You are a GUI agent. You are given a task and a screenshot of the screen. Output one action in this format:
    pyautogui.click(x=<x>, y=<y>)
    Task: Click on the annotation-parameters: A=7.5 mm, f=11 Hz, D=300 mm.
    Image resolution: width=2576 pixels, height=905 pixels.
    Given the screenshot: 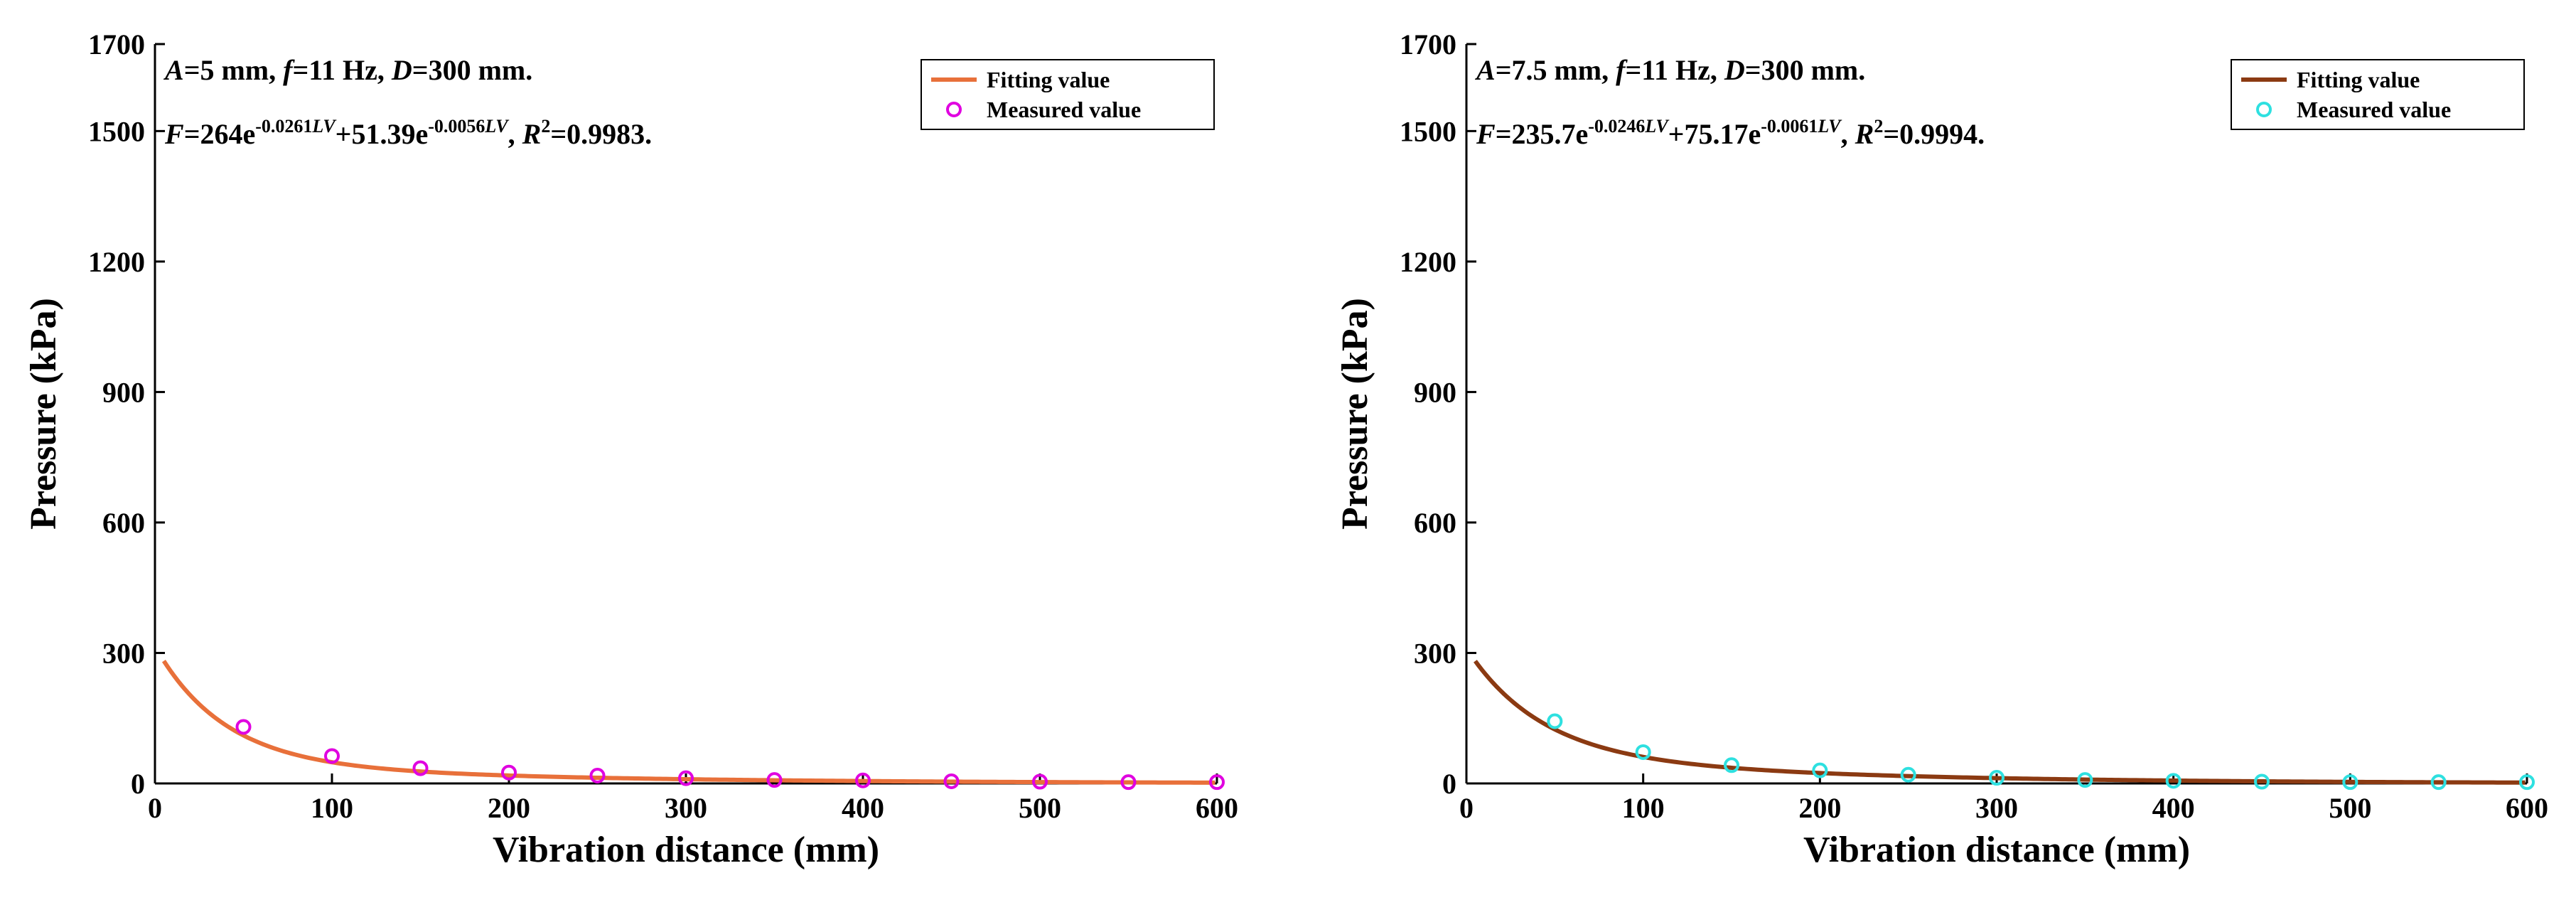 What is the action you would take?
    pyautogui.click(x=1669, y=70)
    